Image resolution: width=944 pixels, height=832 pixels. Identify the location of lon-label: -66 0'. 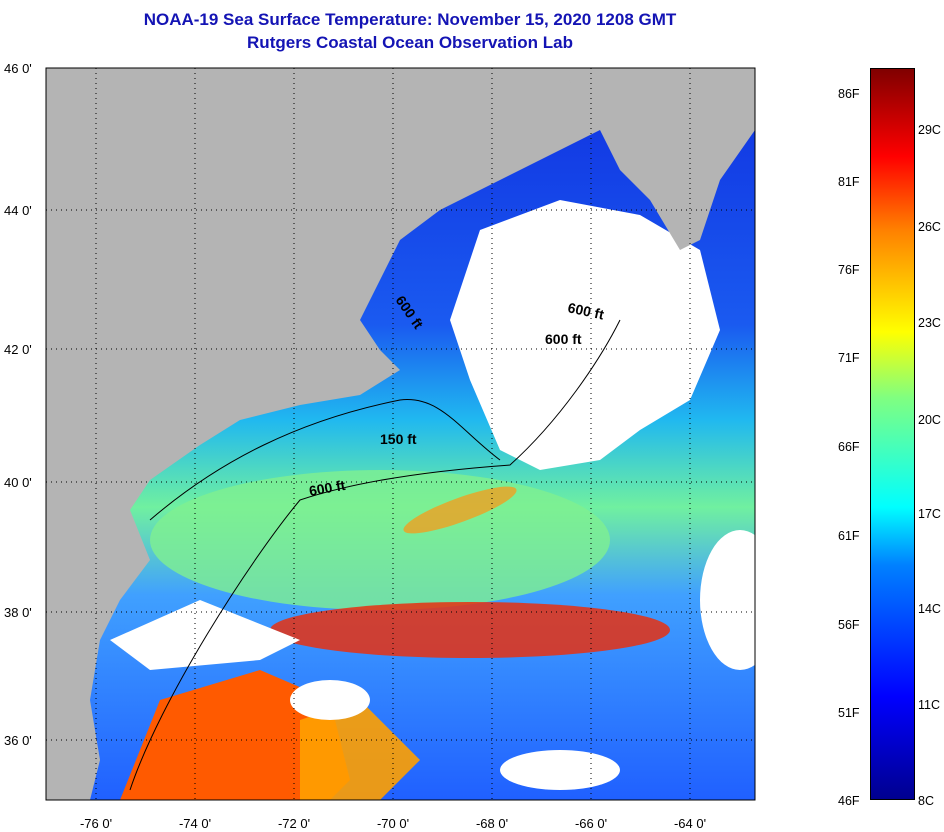
(591, 823).